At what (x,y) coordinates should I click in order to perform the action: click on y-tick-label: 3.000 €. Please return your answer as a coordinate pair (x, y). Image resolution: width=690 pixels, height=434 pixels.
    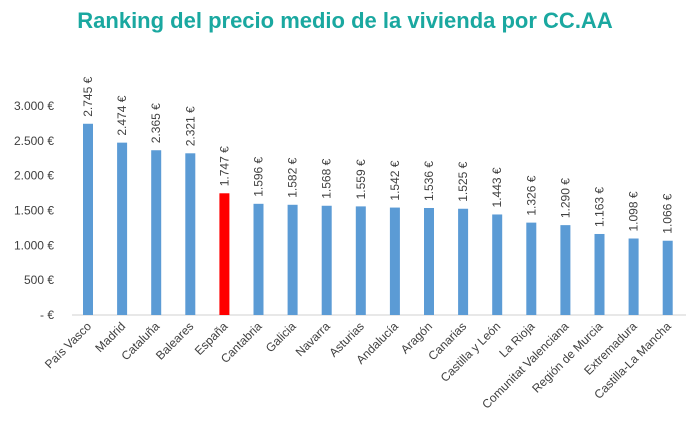
    Looking at the image, I should click on (34, 106).